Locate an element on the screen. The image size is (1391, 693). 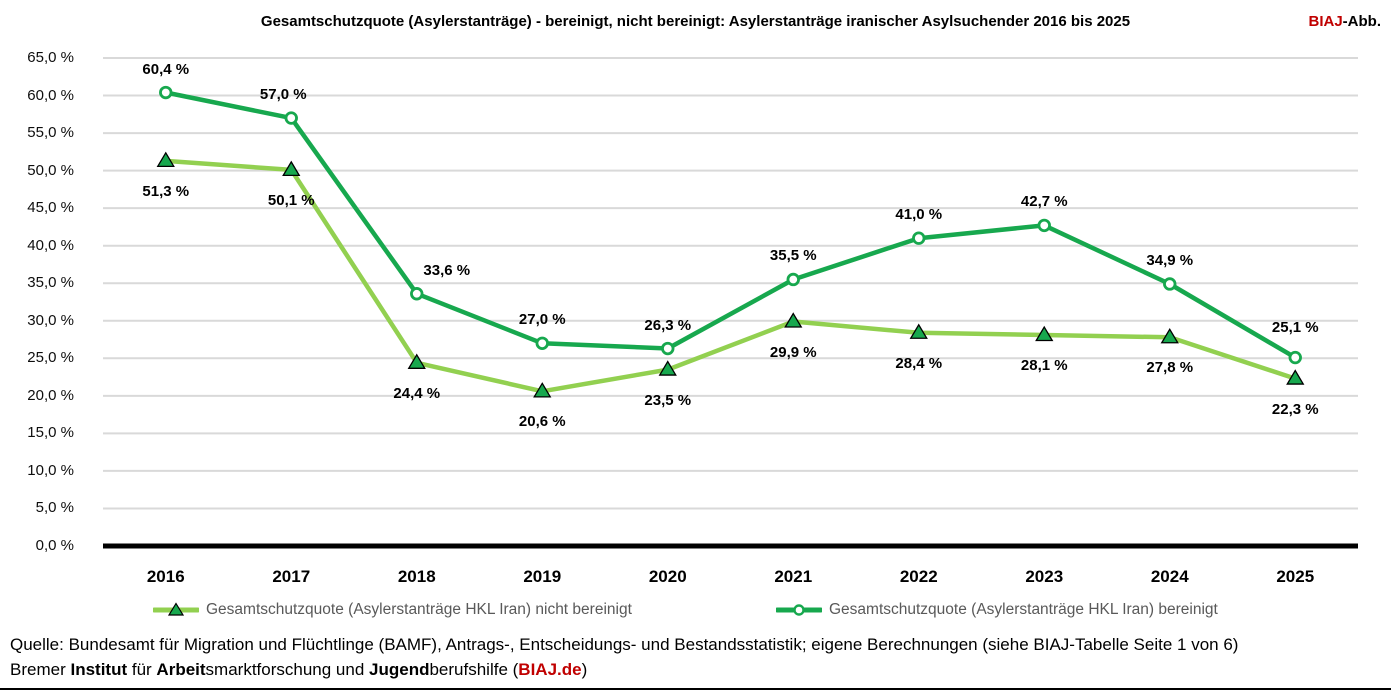
data-label: 20,6 % is located at coordinates (542, 422).